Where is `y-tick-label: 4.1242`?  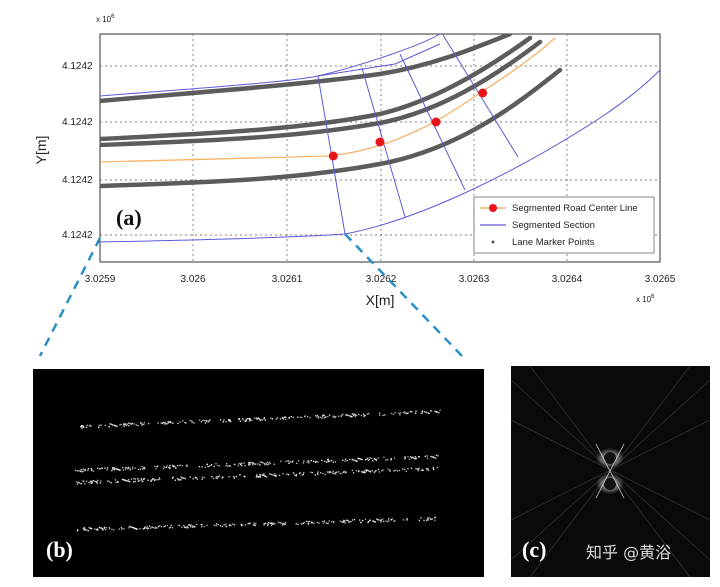
y-tick-label: 4.1242 is located at coordinates (77, 122).